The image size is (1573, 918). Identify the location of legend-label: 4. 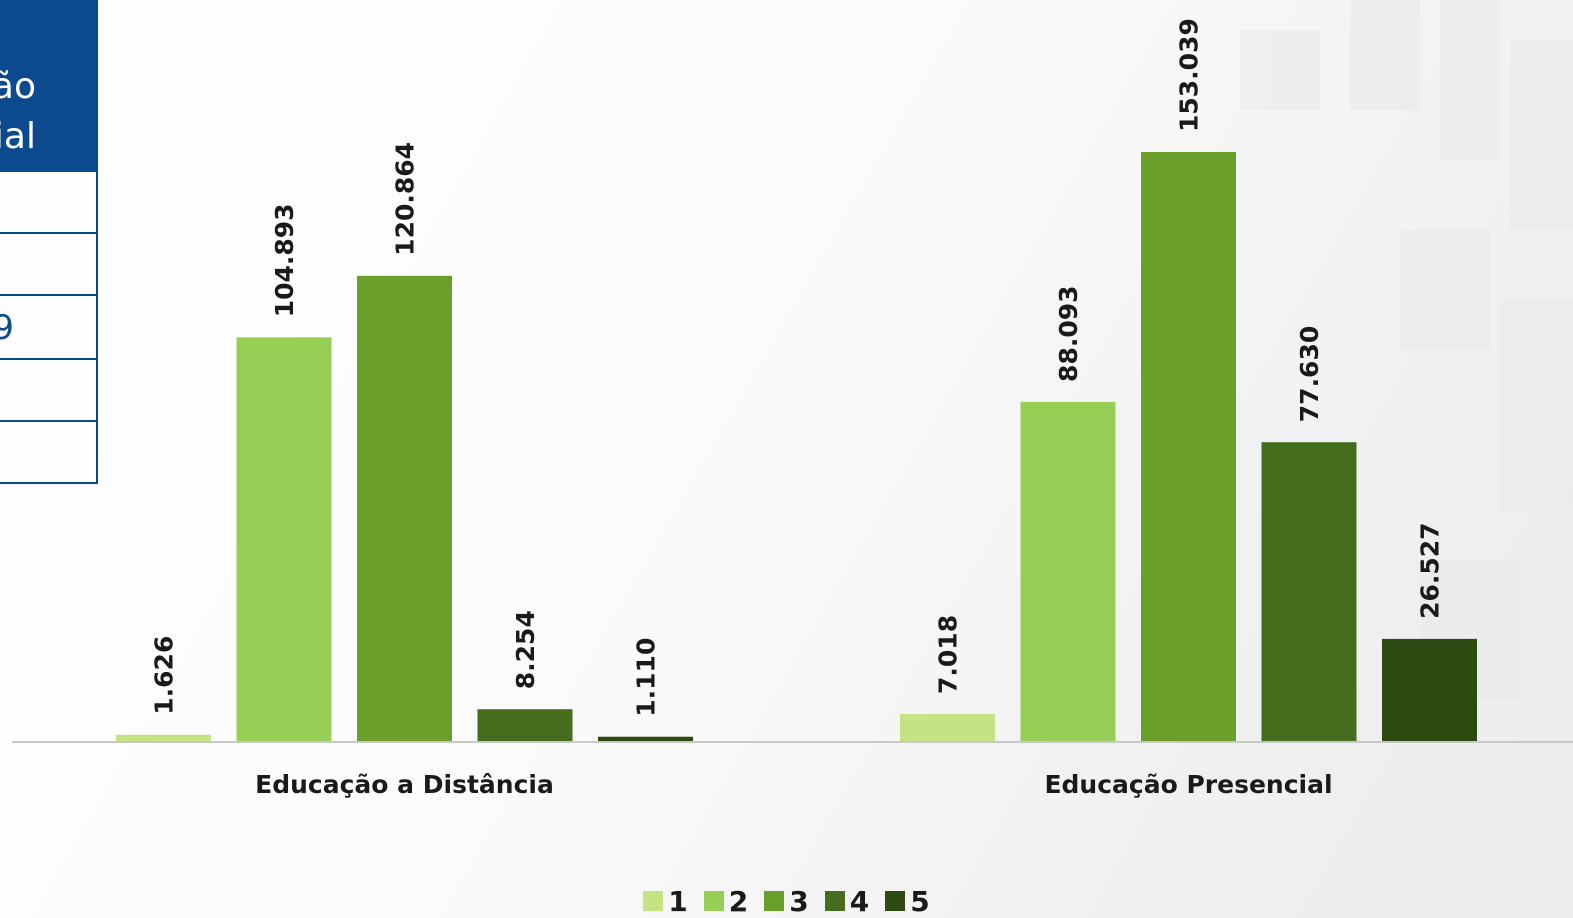
(859, 901).